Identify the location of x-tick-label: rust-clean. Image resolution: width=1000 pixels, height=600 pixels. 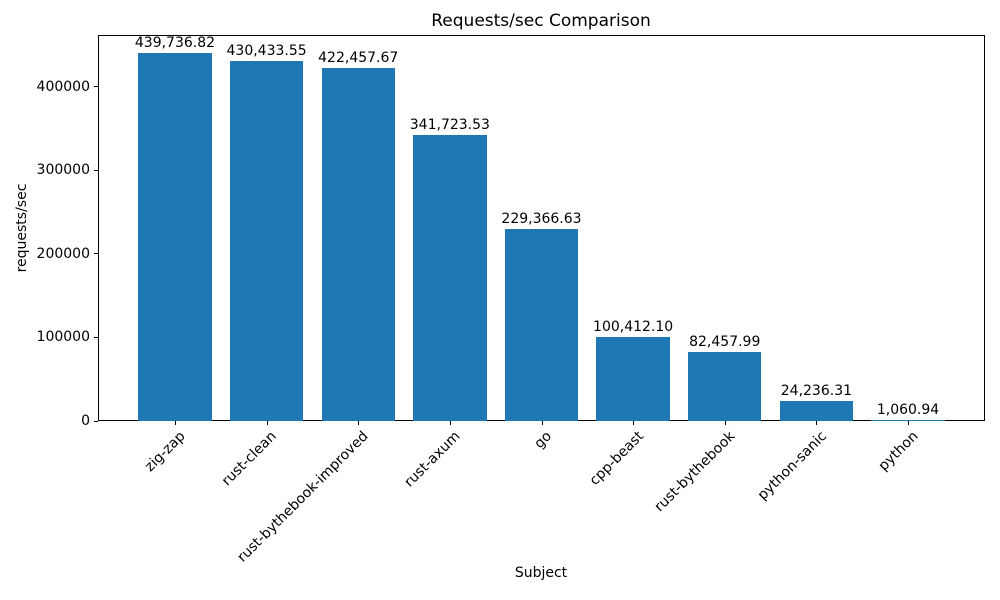
(250, 459).